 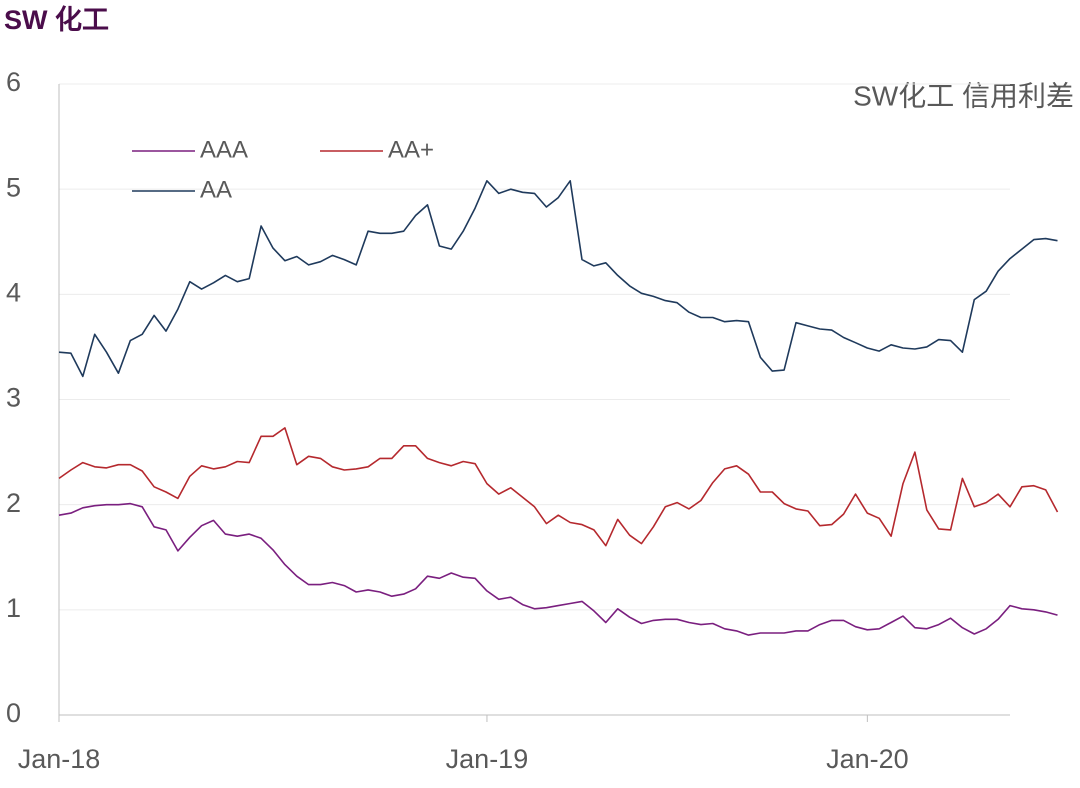 I want to click on series-line, so click(x=558, y=487).